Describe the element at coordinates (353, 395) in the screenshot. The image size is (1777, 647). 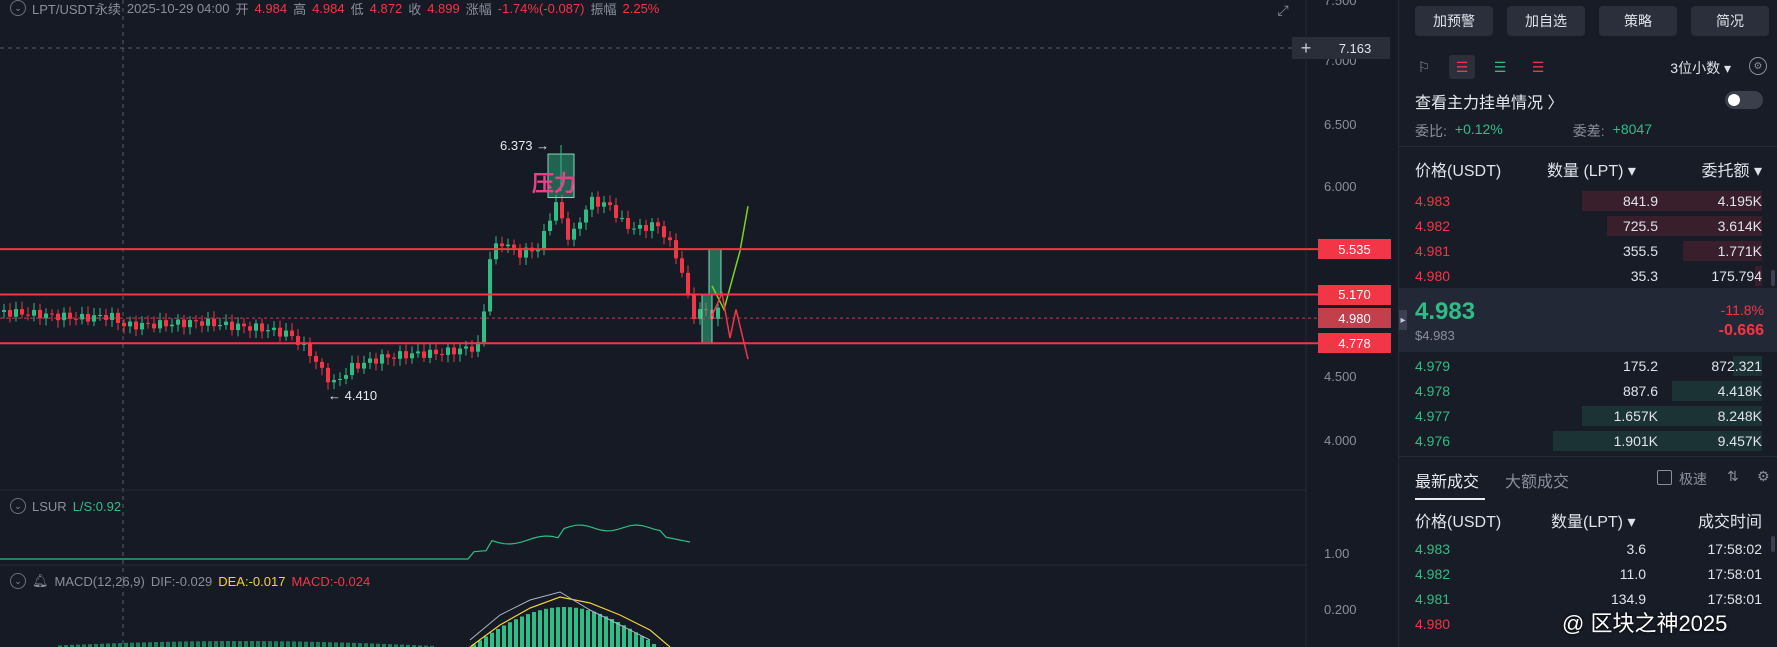
I see `low-annotation: ← 4.410` at that location.